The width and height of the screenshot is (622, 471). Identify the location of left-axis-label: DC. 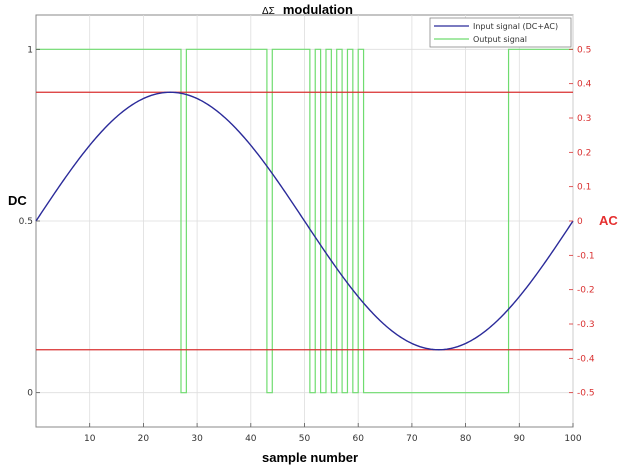
(17, 200).